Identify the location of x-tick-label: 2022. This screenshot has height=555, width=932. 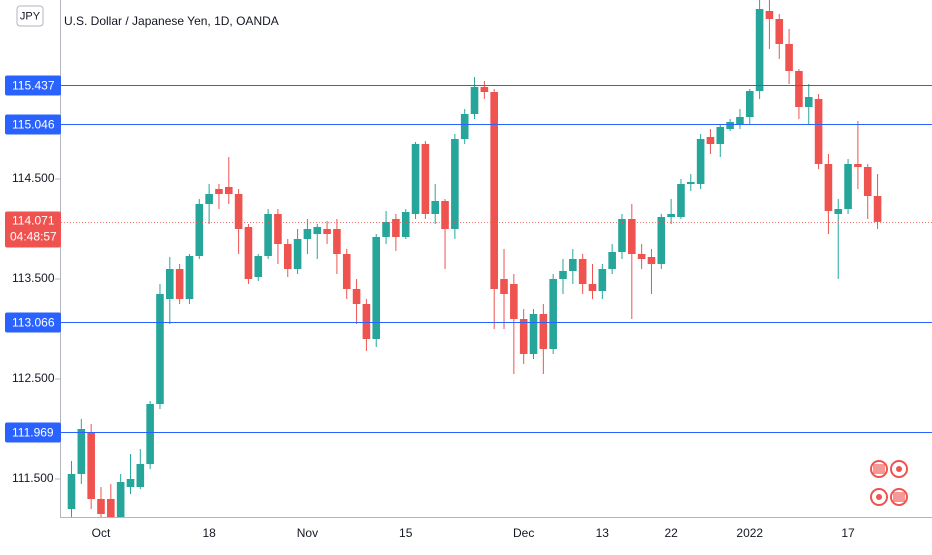
(749, 533).